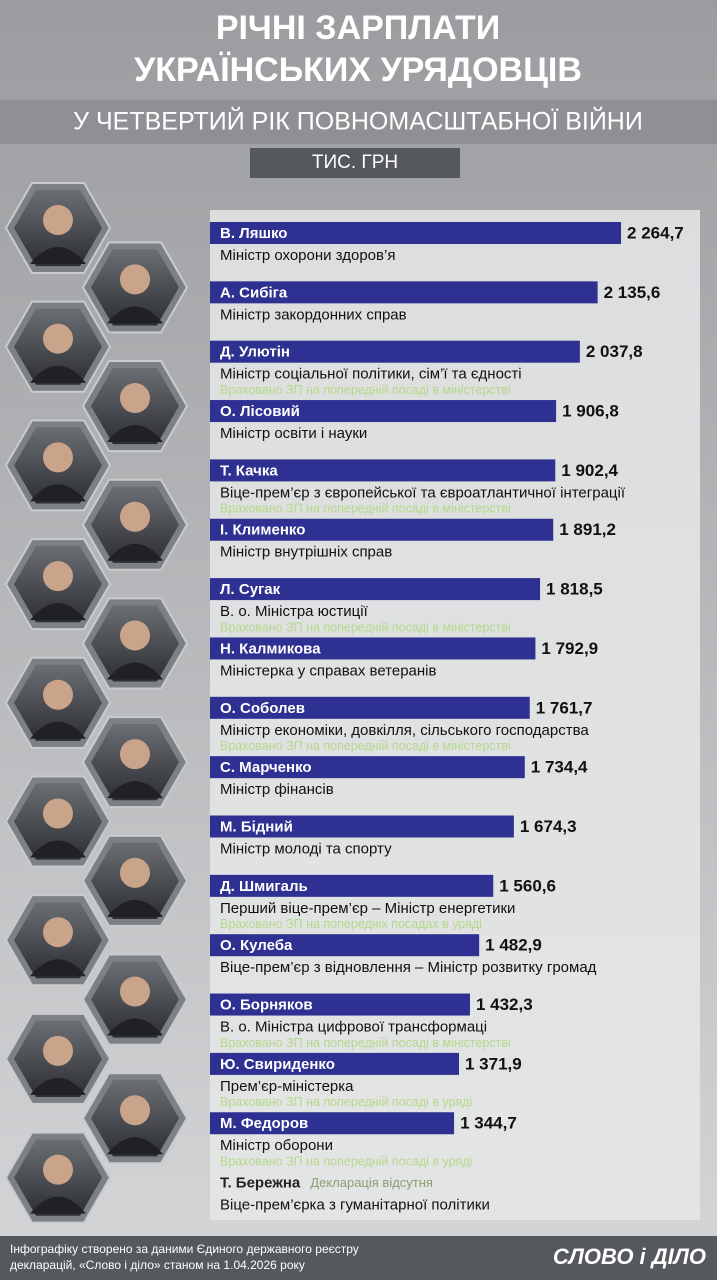 The width and height of the screenshot is (717, 1280). Describe the element at coordinates (264, 886) in the screenshot. I see `bar-label: Д. Шмигаль` at that location.